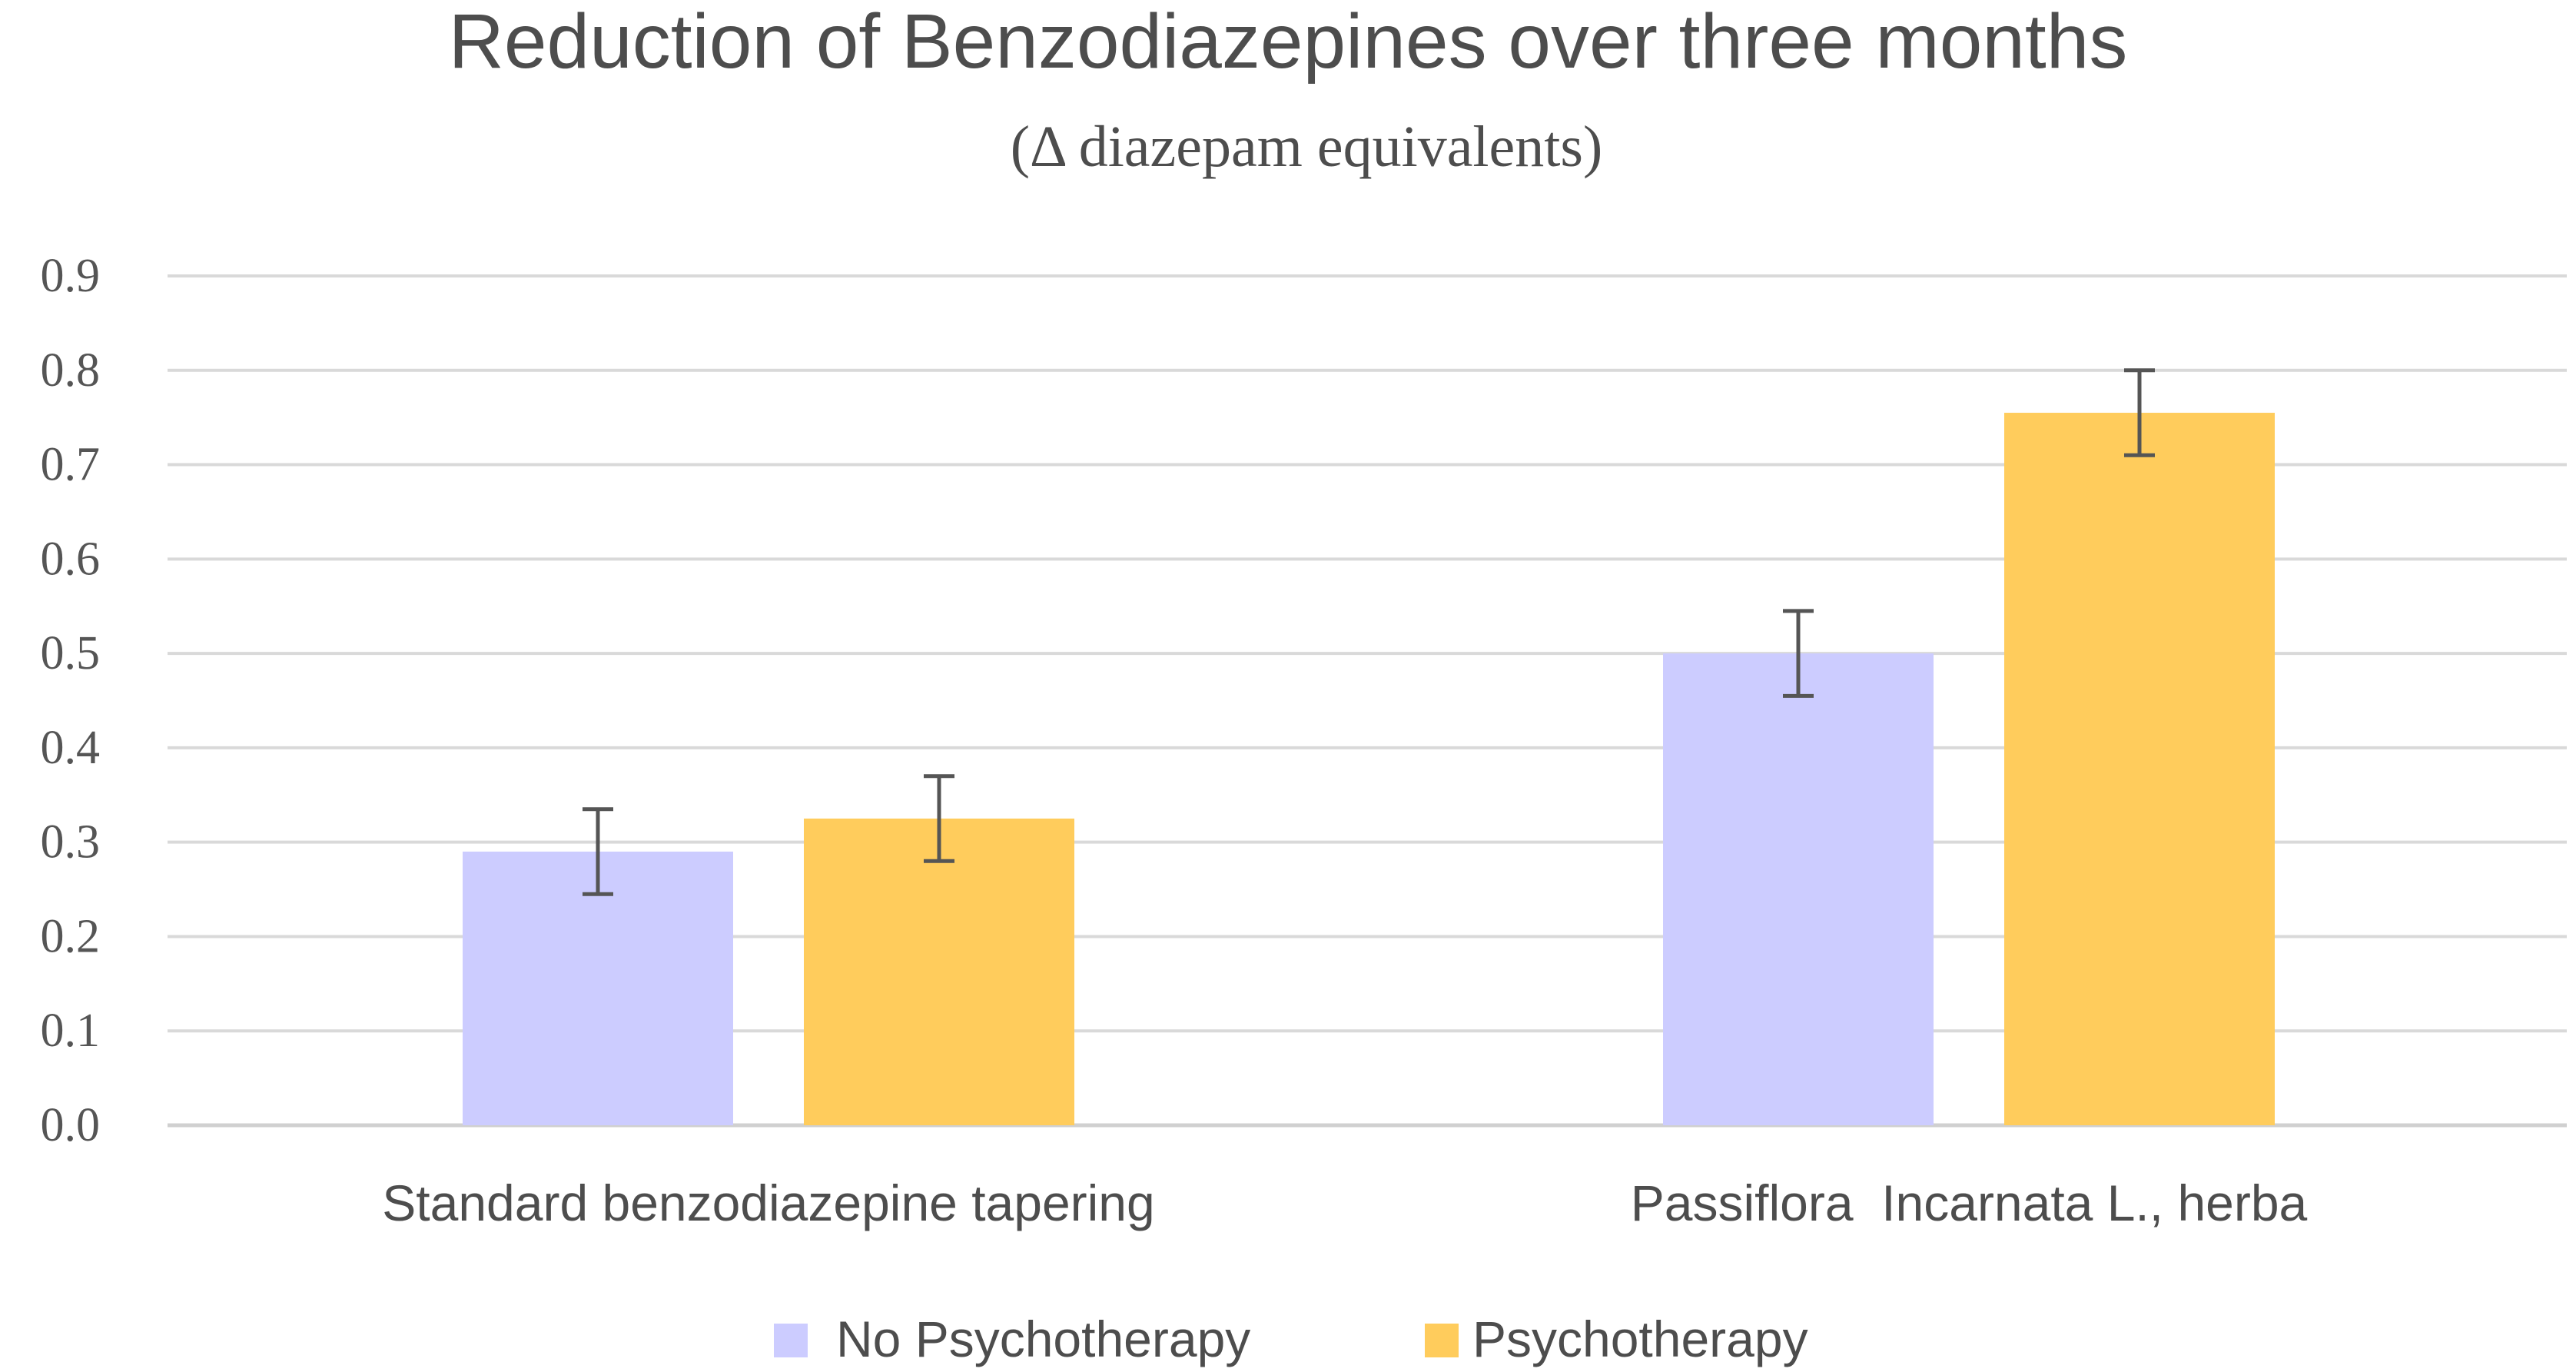  Describe the element at coordinates (71, 559) in the screenshot. I see `y-tick-label: 0.6` at that location.